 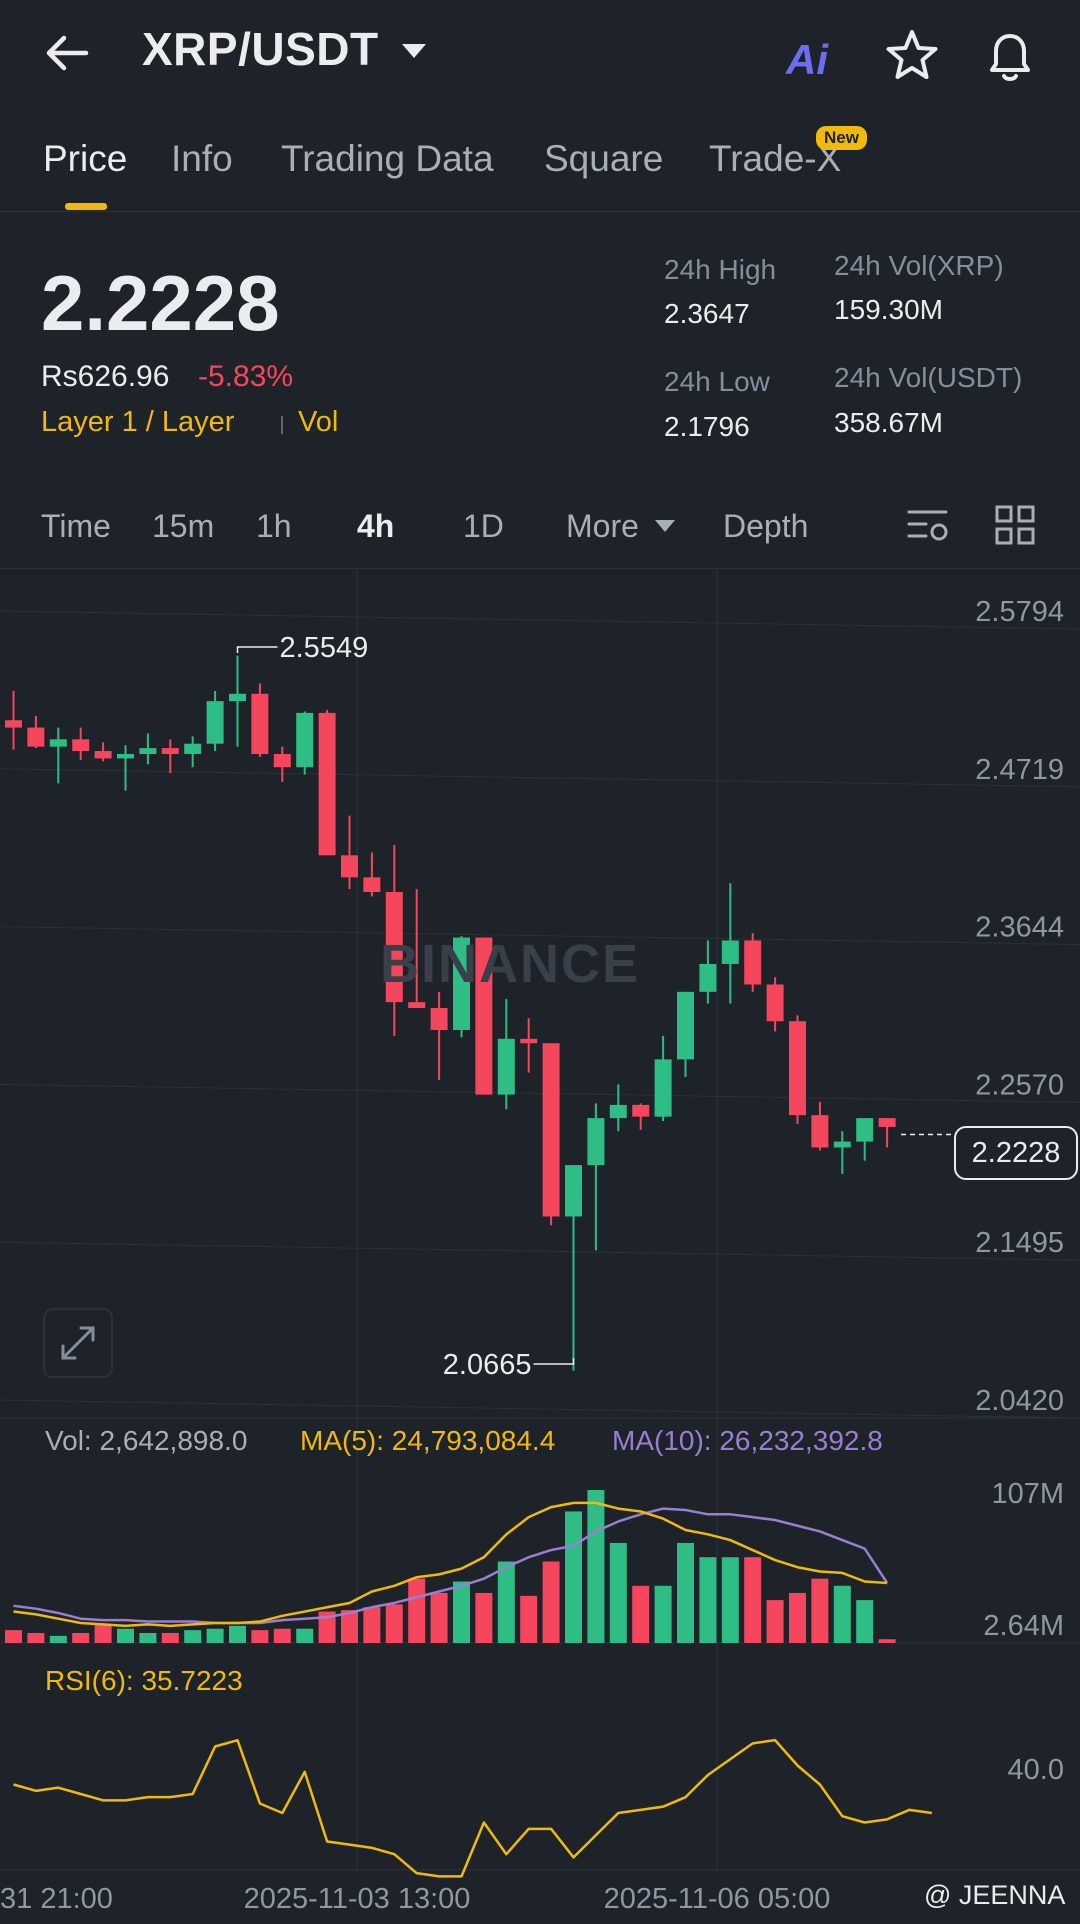 What do you see at coordinates (473, 1808) in the screenshot?
I see `rsi-line` at bounding box center [473, 1808].